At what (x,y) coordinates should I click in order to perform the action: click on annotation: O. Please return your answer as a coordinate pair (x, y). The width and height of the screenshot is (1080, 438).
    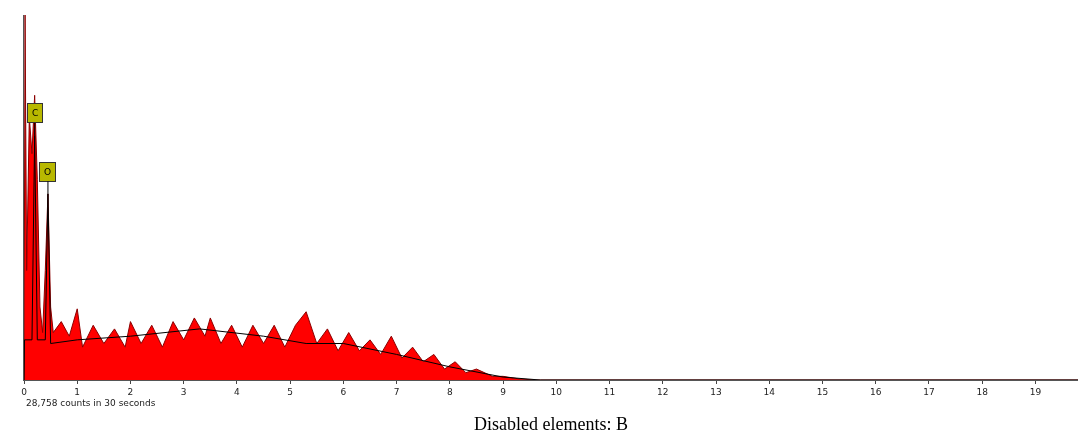
    Looking at the image, I should click on (48, 172).